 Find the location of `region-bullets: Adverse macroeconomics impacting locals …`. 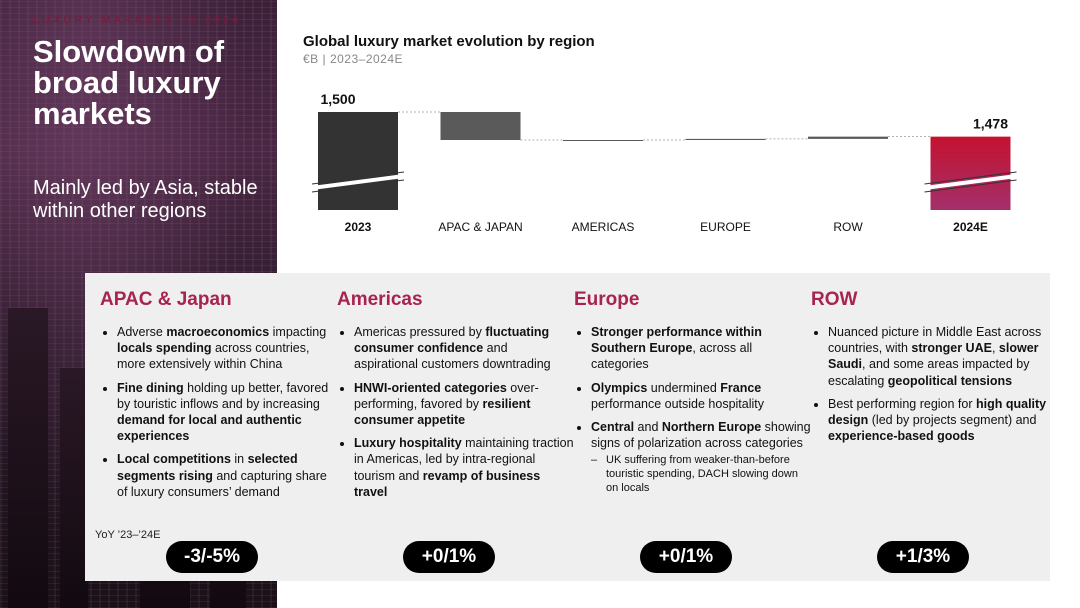

region-bullets: Adverse macroeconomics impacting locals … is located at coordinates (218, 415).